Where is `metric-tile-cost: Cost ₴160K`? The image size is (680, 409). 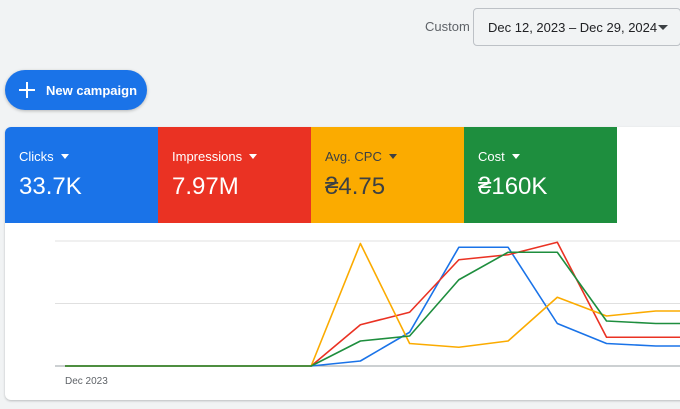 metric-tile-cost: Cost ₴160K is located at coordinates (540, 175).